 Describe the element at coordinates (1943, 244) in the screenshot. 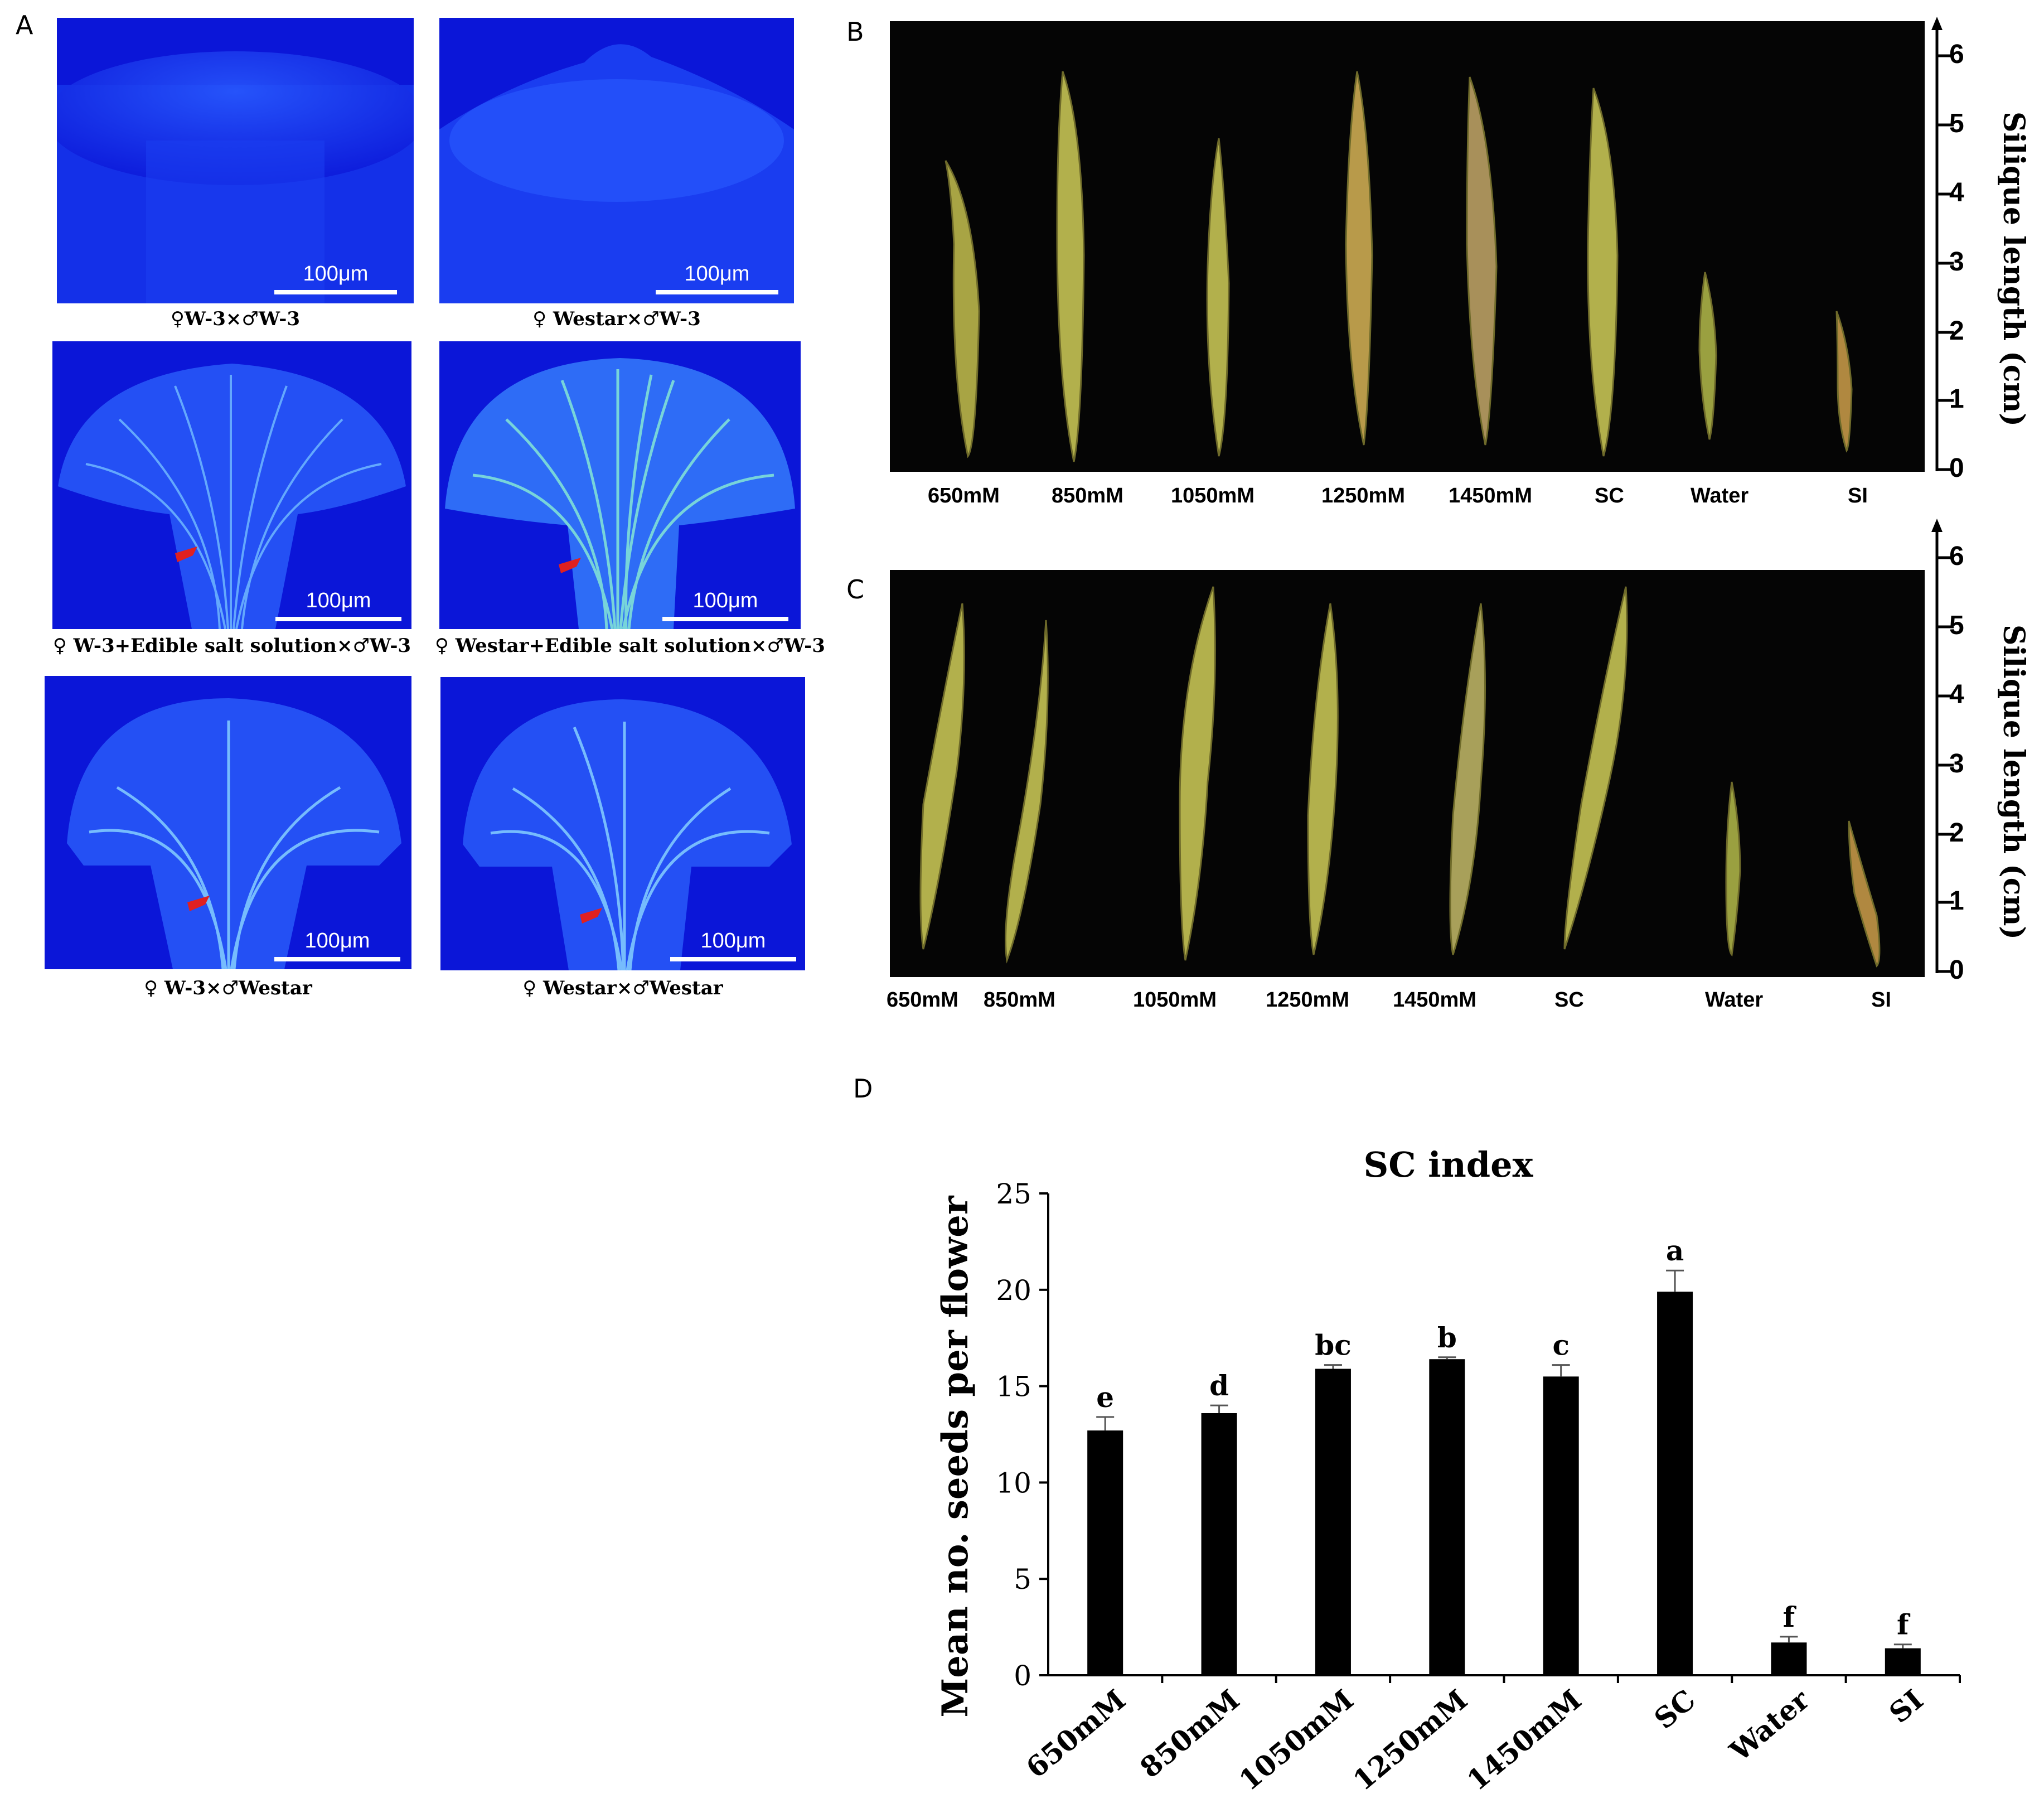

I see `ruler-b-axis` at that location.